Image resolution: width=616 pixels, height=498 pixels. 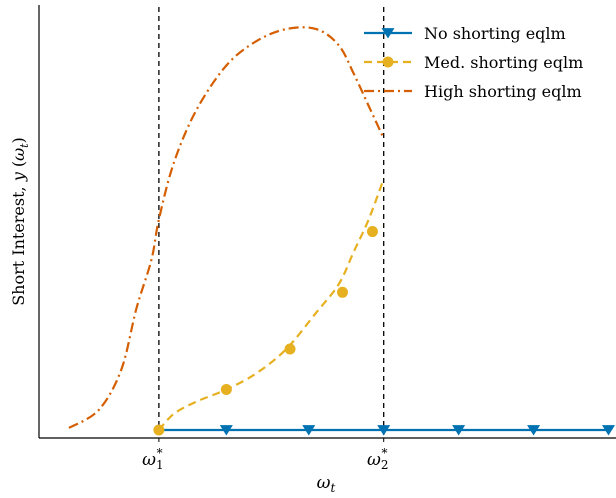 What do you see at coordinates (326, 484) in the screenshot?
I see `x-axis-label: ωt` at bounding box center [326, 484].